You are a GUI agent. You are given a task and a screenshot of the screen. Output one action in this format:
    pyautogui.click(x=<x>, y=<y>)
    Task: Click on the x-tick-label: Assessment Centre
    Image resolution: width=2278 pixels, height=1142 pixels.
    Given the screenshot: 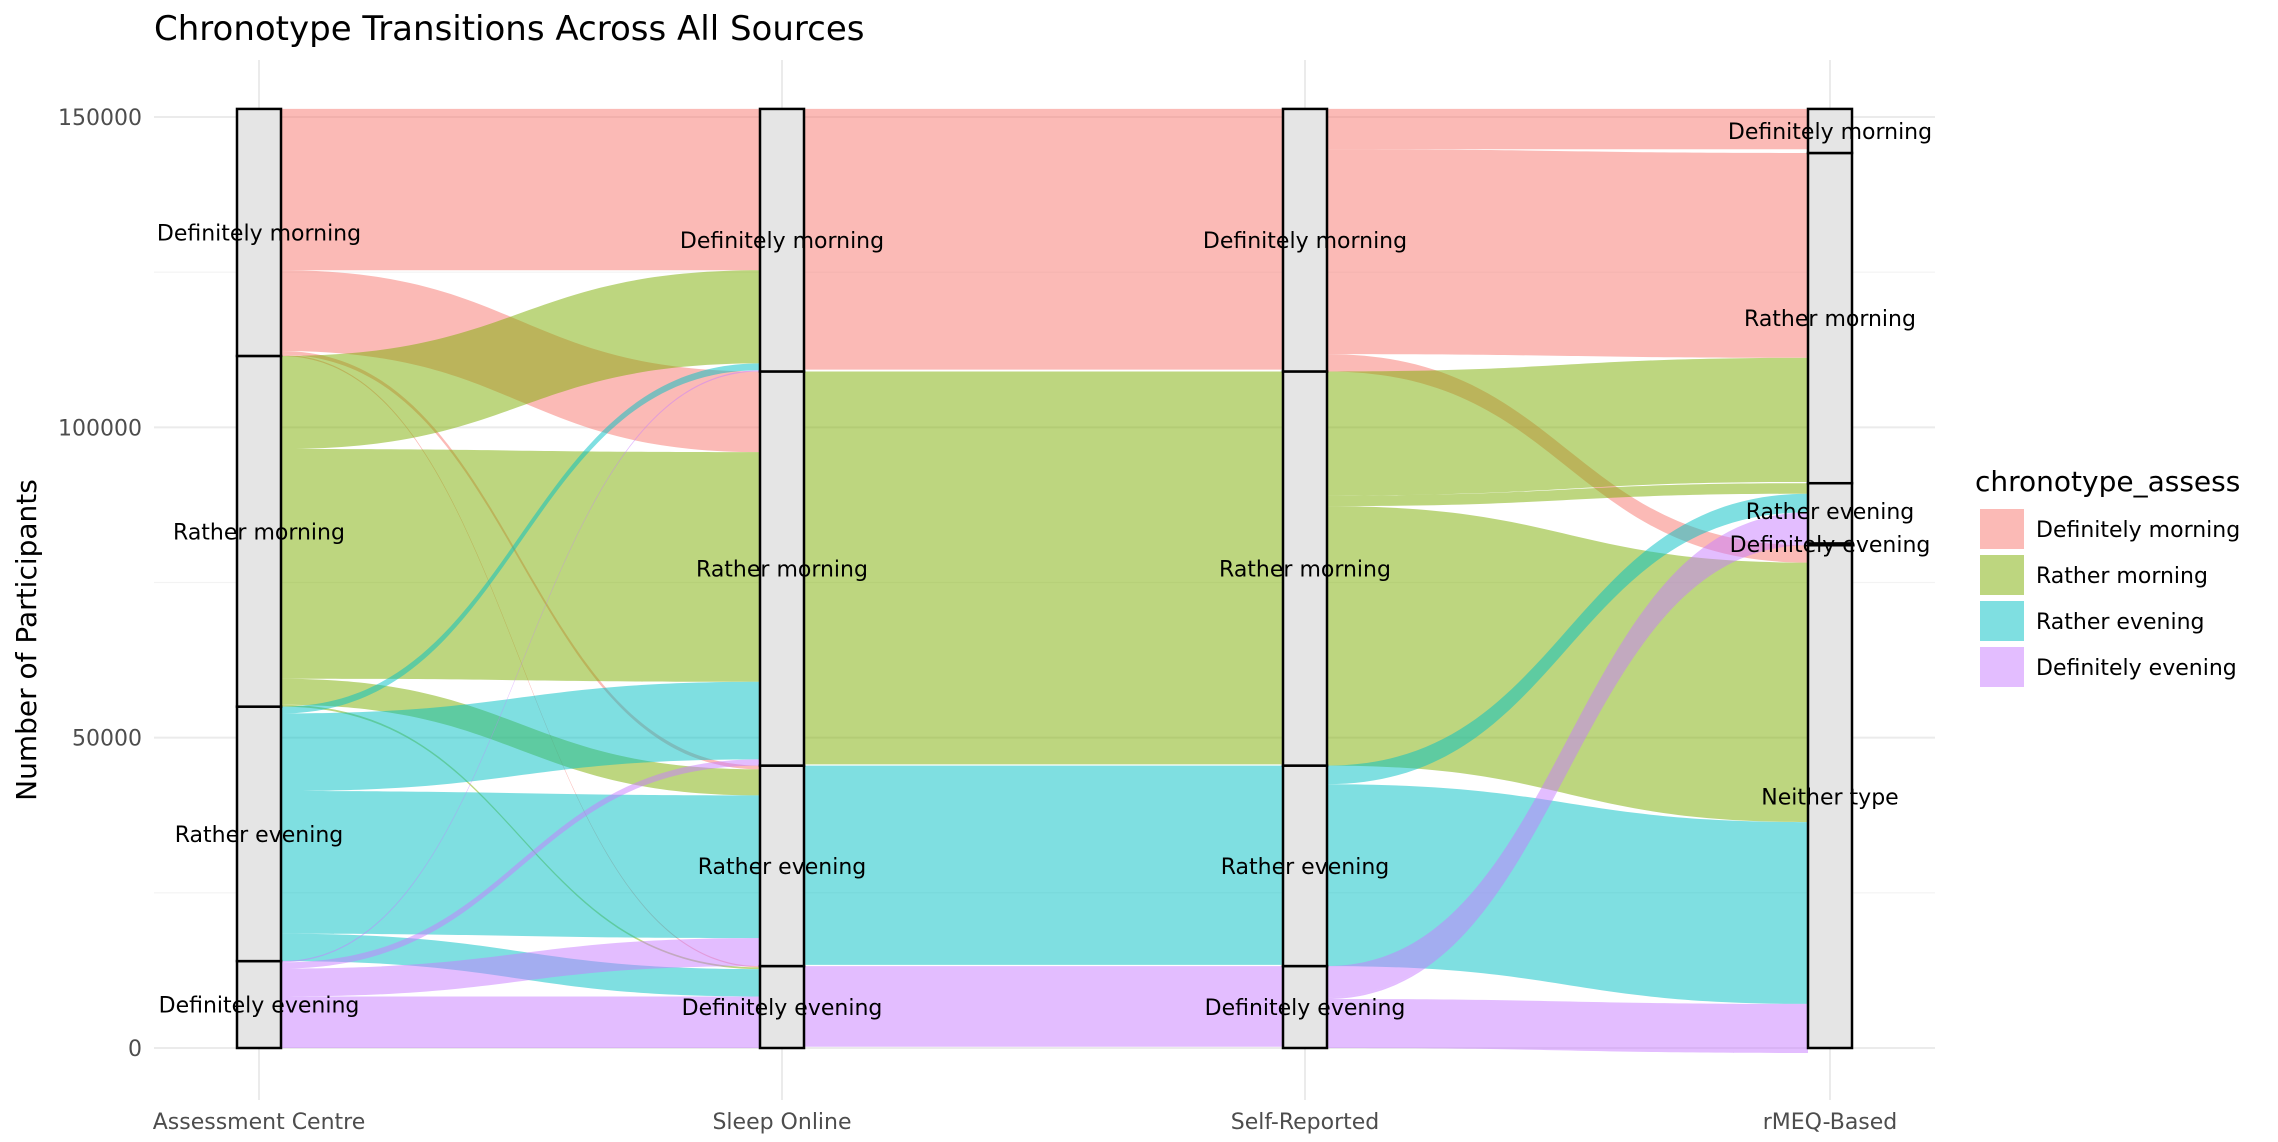 What is the action you would take?
    pyautogui.click(x=259, y=1122)
    